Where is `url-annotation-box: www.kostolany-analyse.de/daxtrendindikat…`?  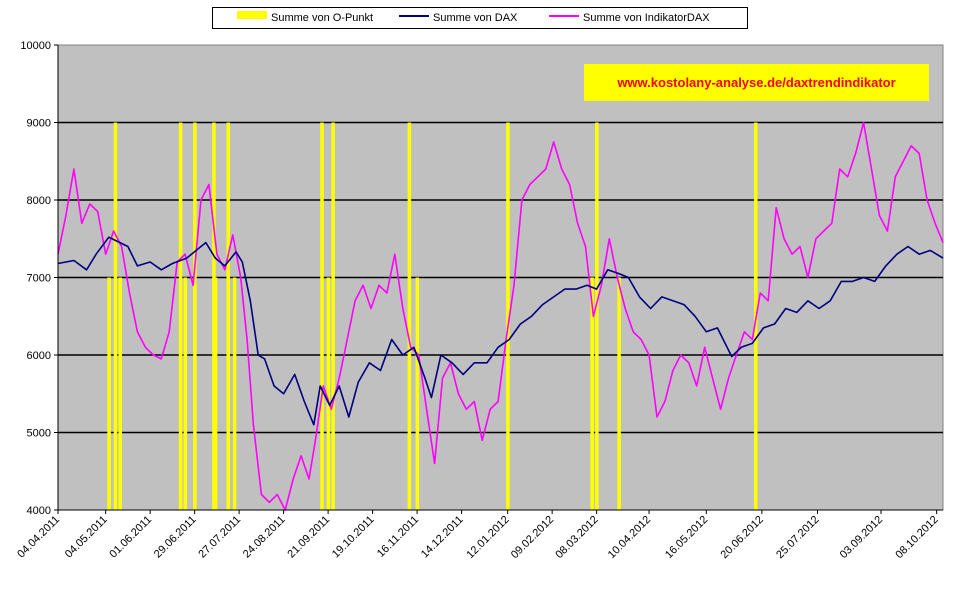 url-annotation-box: www.kostolany-analyse.de/daxtrendindikat… is located at coordinates (756, 82).